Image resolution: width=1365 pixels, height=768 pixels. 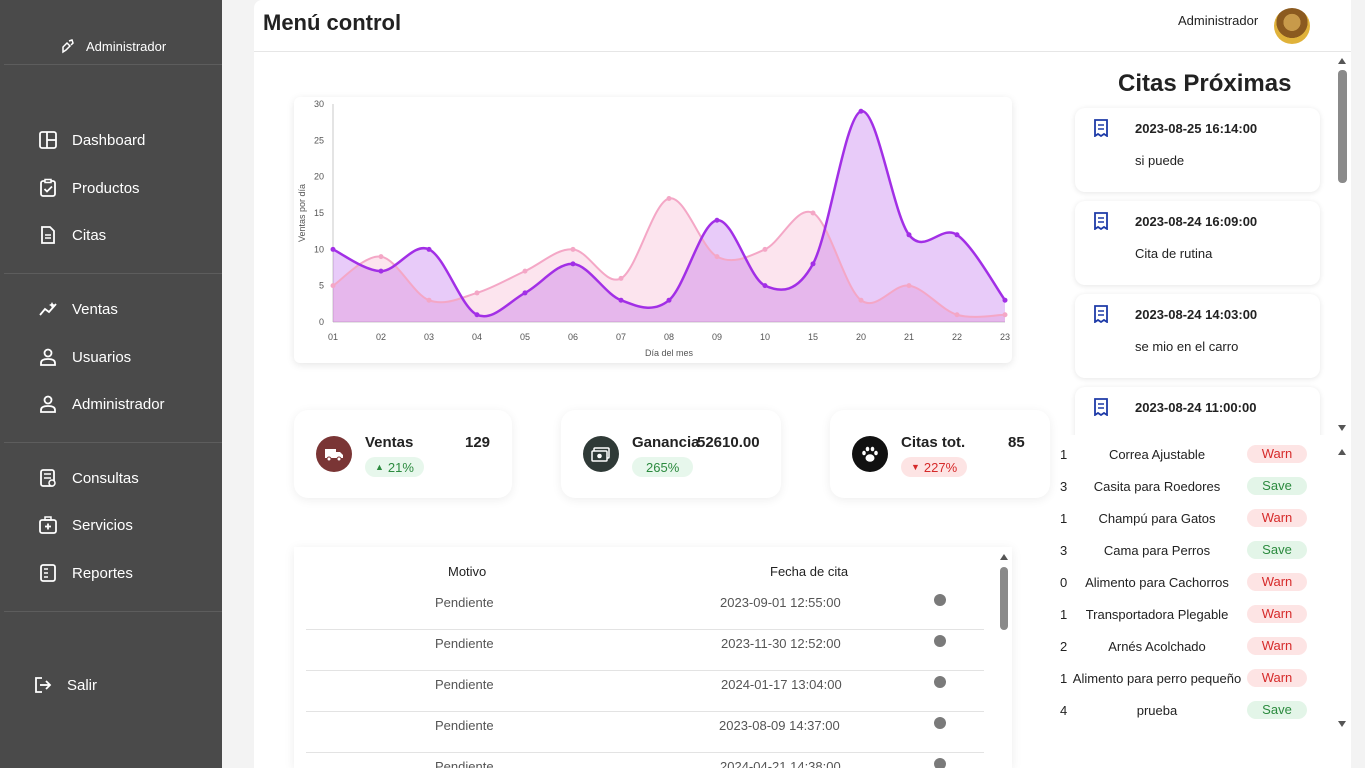 I want to click on x-tick-label: 09, so click(x=717, y=337).